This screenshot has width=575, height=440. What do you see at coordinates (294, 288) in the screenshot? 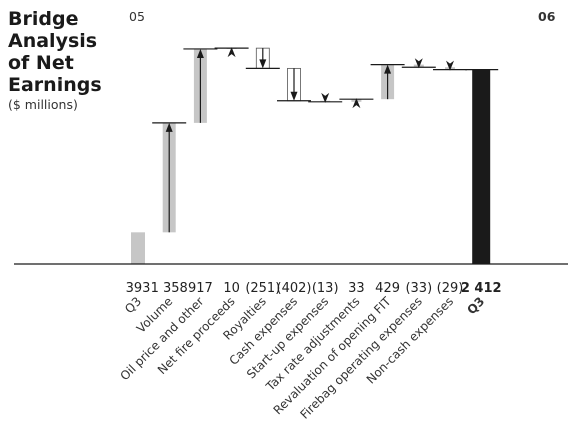
I see `value-label: (402)` at bounding box center [294, 288].